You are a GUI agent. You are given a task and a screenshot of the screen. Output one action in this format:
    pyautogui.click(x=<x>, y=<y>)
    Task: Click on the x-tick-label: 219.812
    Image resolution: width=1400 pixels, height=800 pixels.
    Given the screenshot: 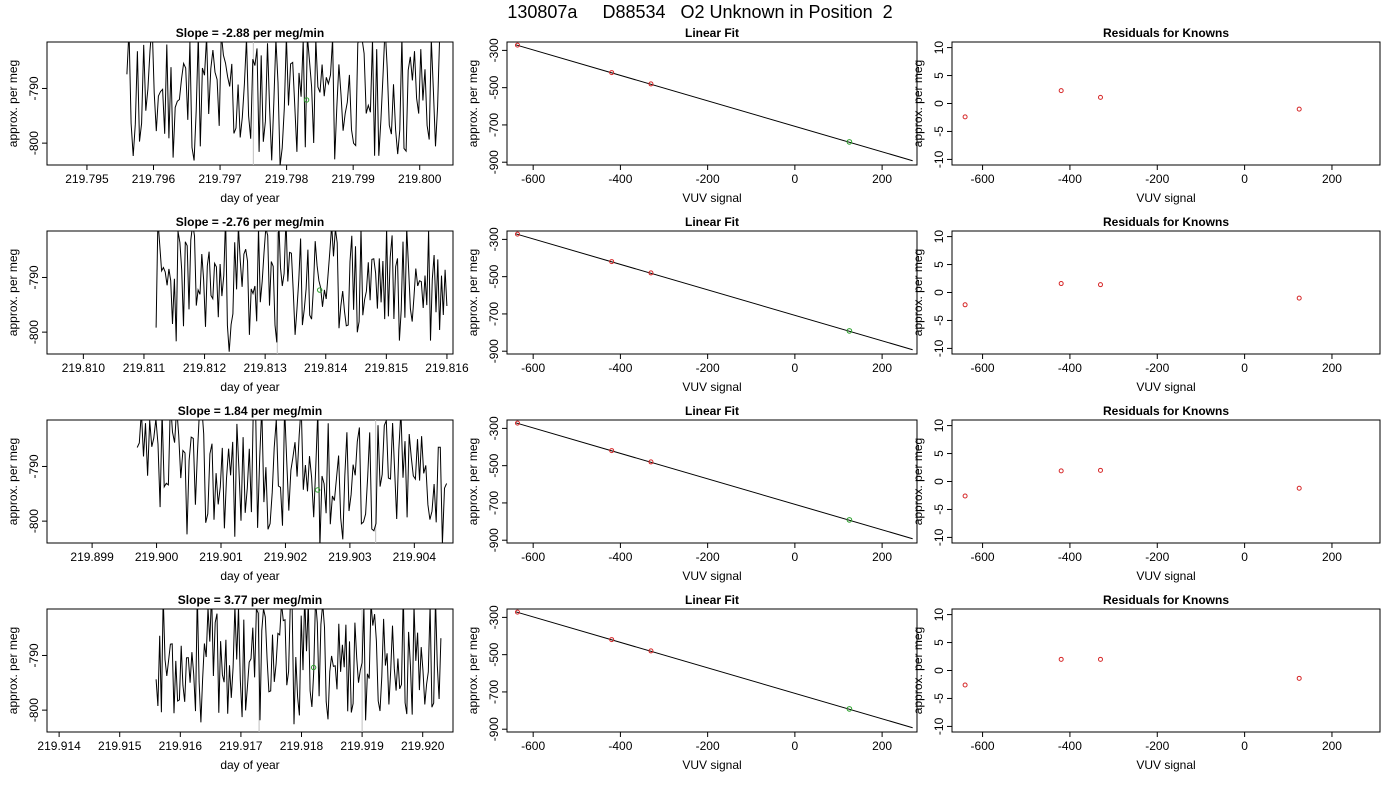 What is the action you would take?
    pyautogui.click(x=205, y=368)
    